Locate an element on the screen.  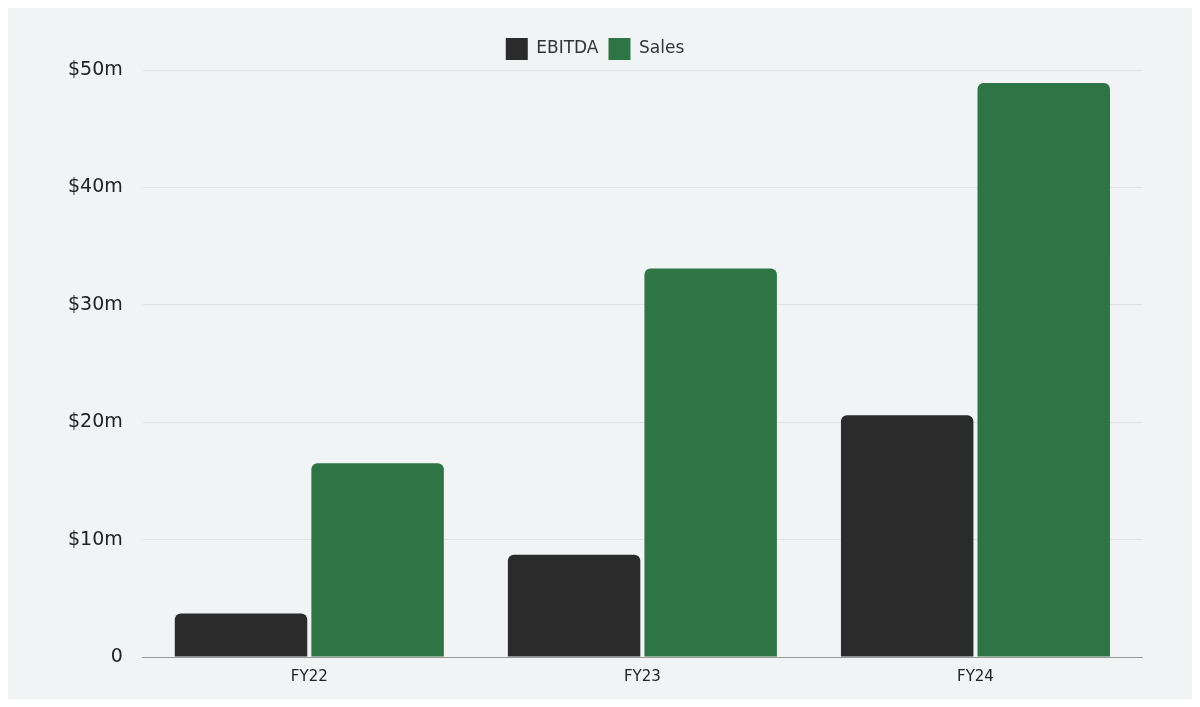
x-tick-label: FY23 is located at coordinates (642, 675).